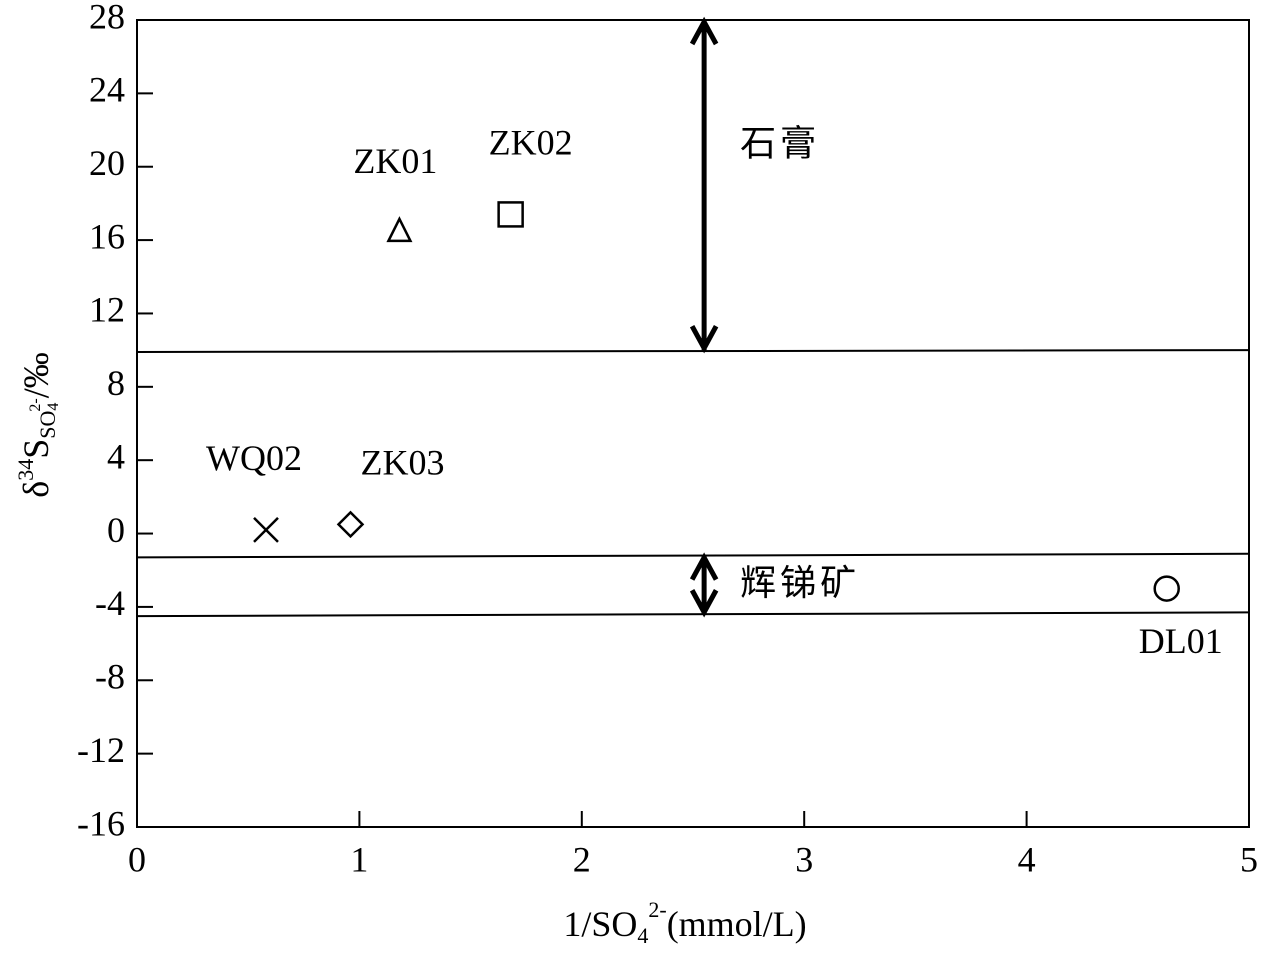  I want to click on x-axis-label: 1/SO42-(mmol/L), so click(684, 922).